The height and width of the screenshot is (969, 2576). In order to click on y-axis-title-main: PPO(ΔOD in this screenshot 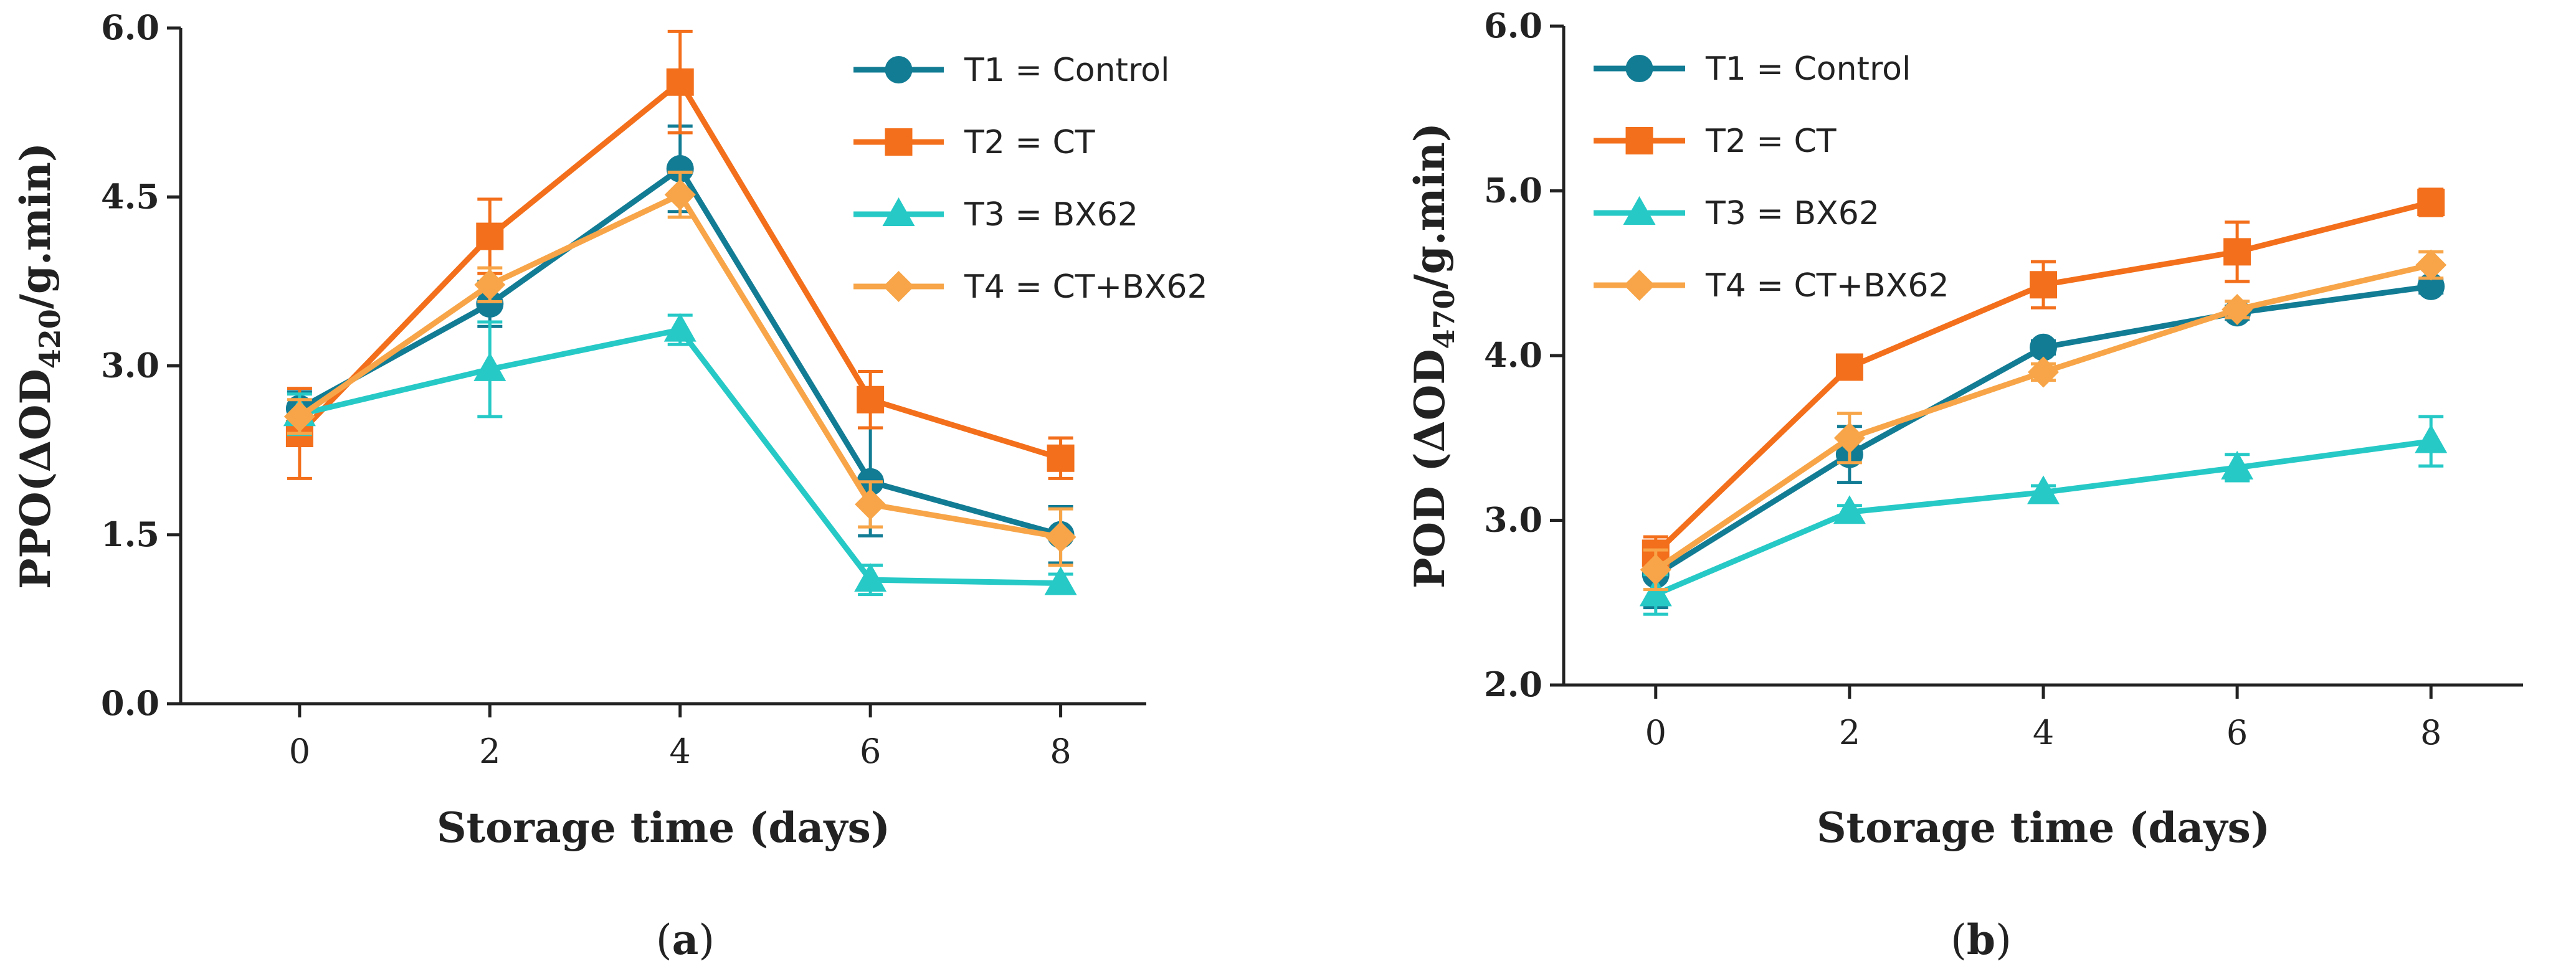, I will do `click(35, 479)`.